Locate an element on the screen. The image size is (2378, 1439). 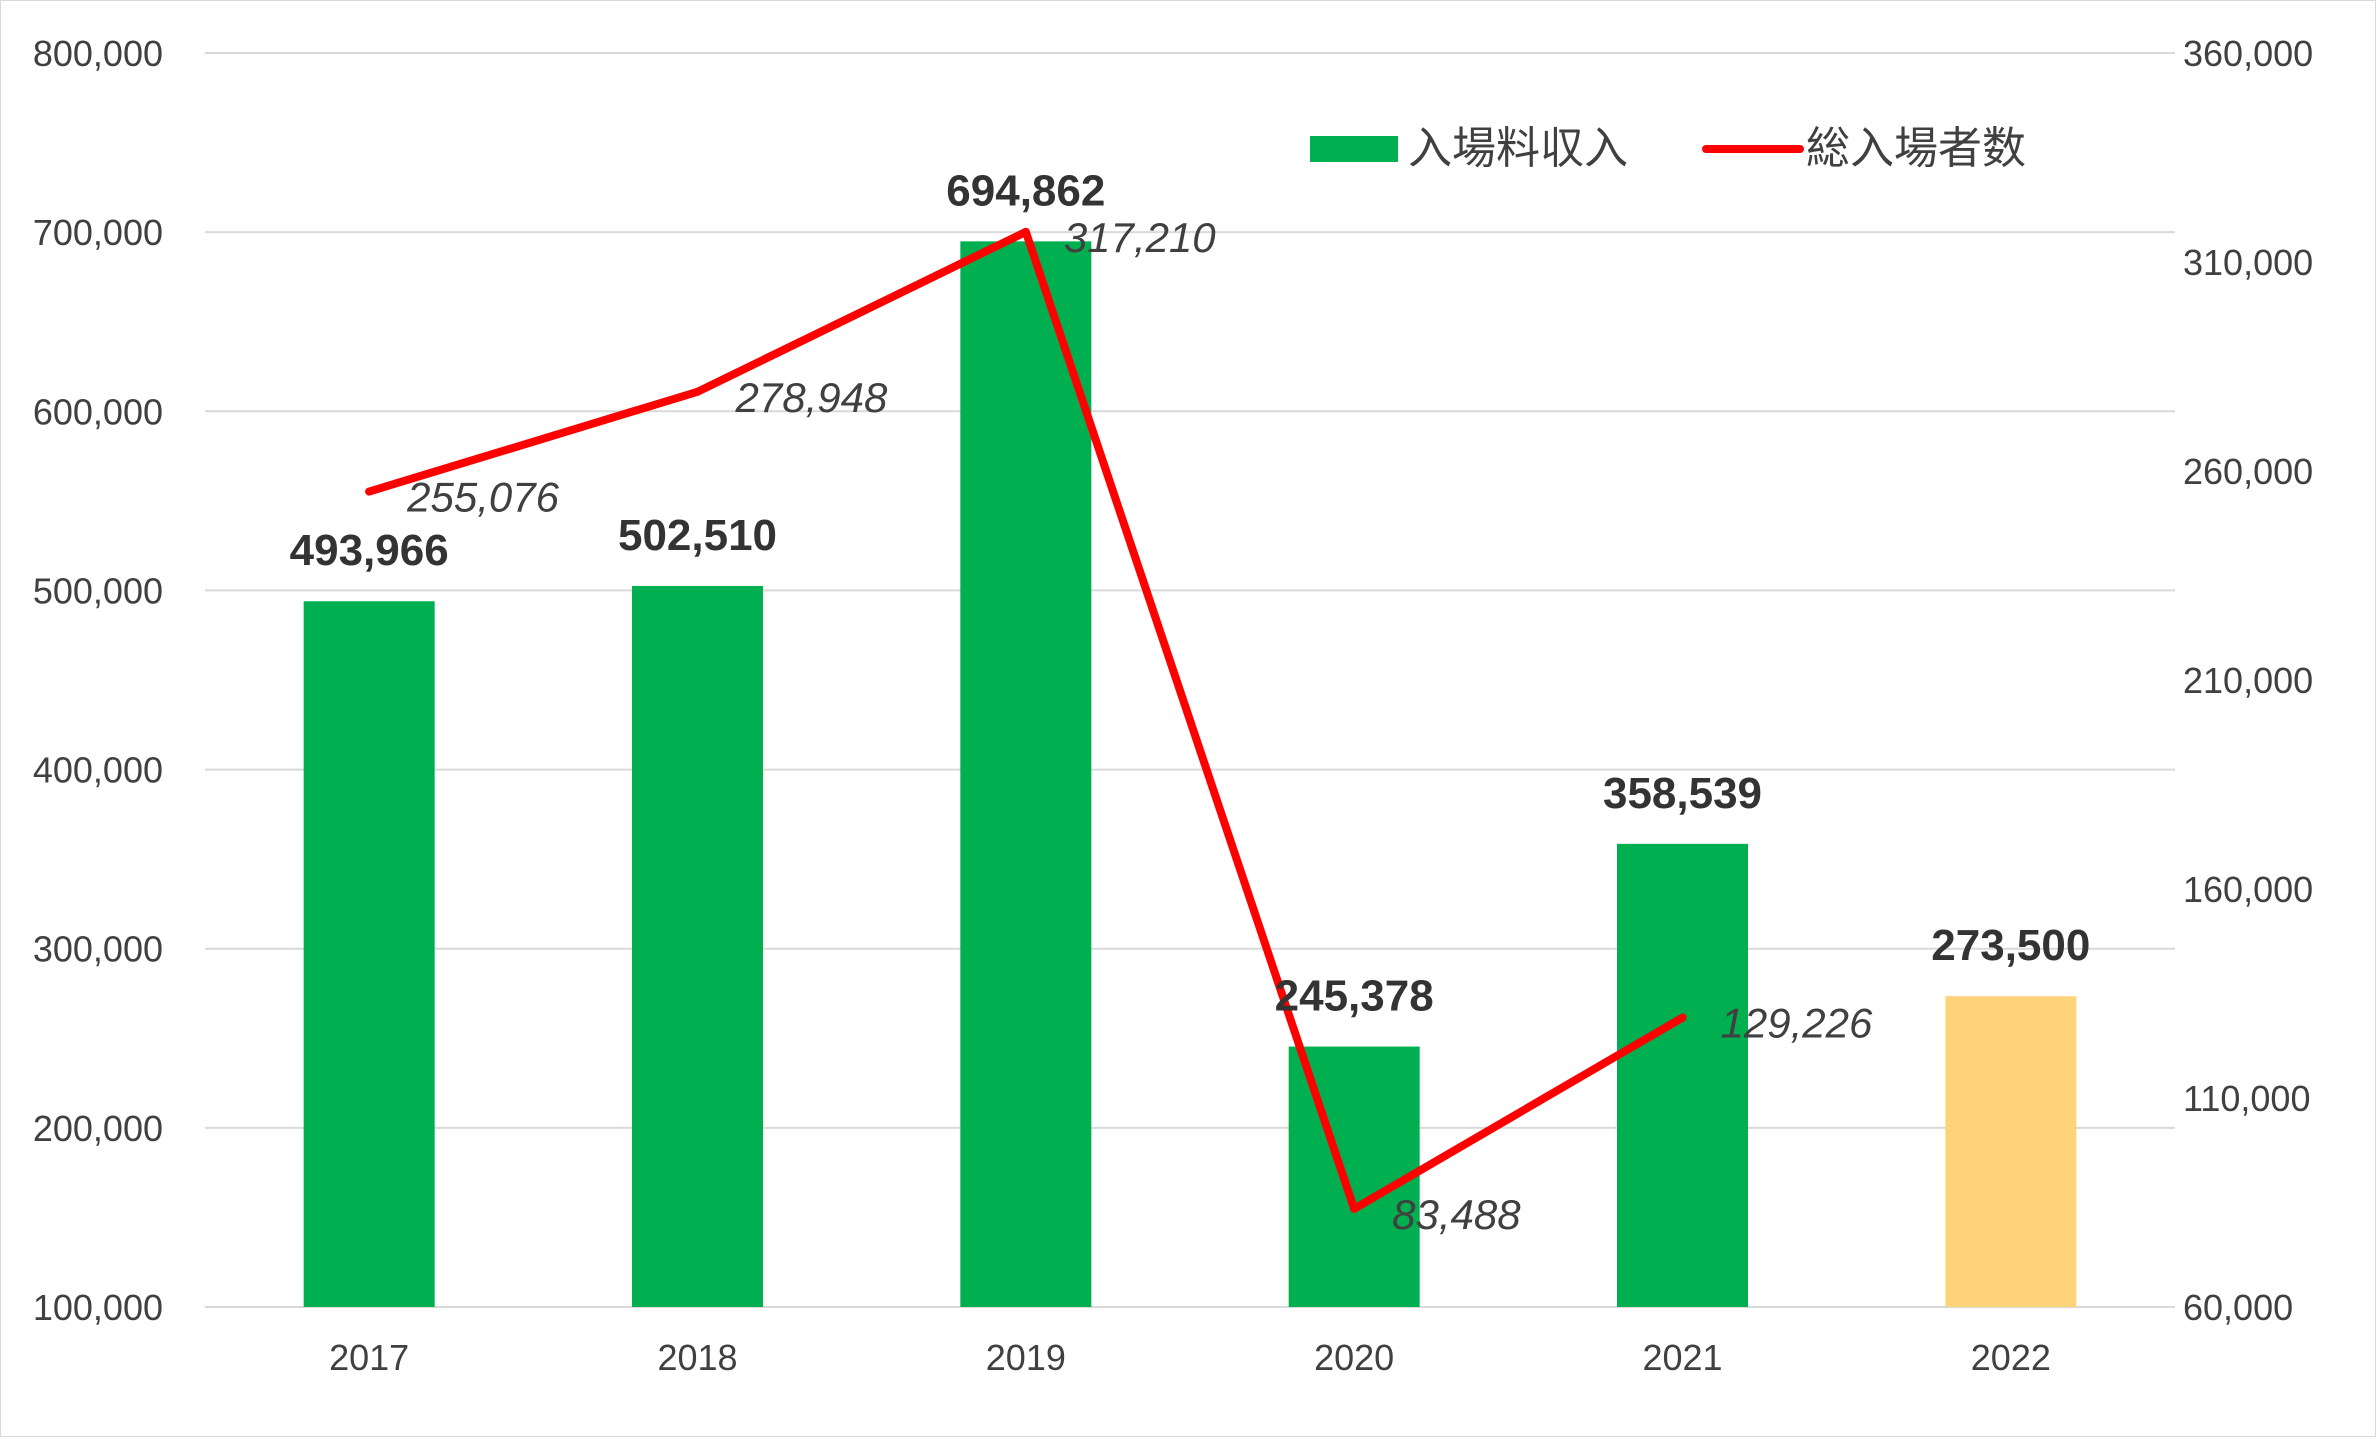
x-axis-tick-label: 2020 is located at coordinates (1354, 1357).